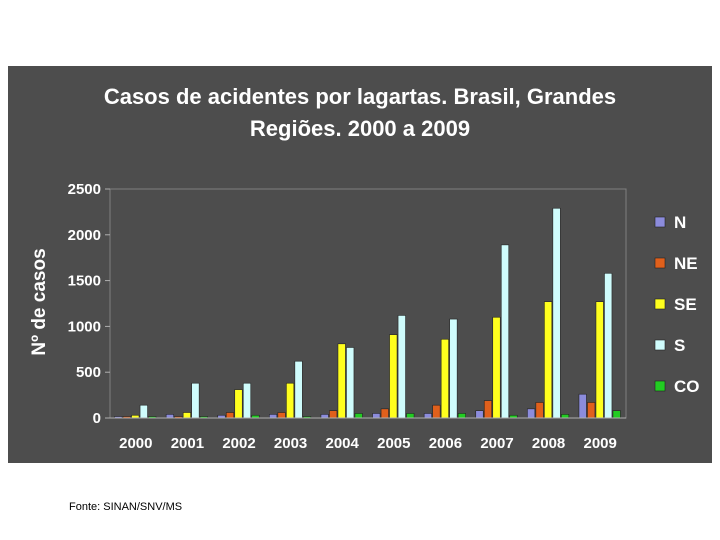  What do you see at coordinates (273, 416) in the screenshot?
I see `bar-n-2003` at bounding box center [273, 416].